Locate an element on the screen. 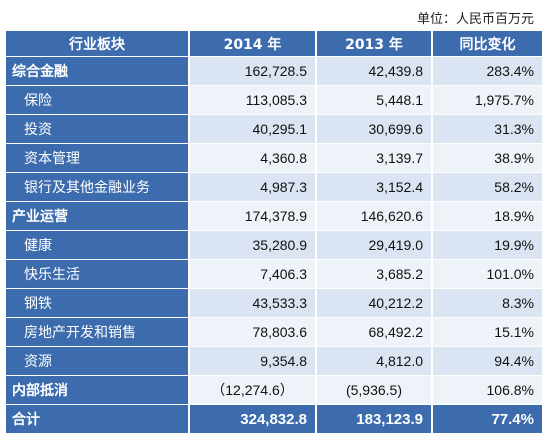 The height and width of the screenshot is (434, 546). value-change: 101.0% is located at coordinates (487, 274).